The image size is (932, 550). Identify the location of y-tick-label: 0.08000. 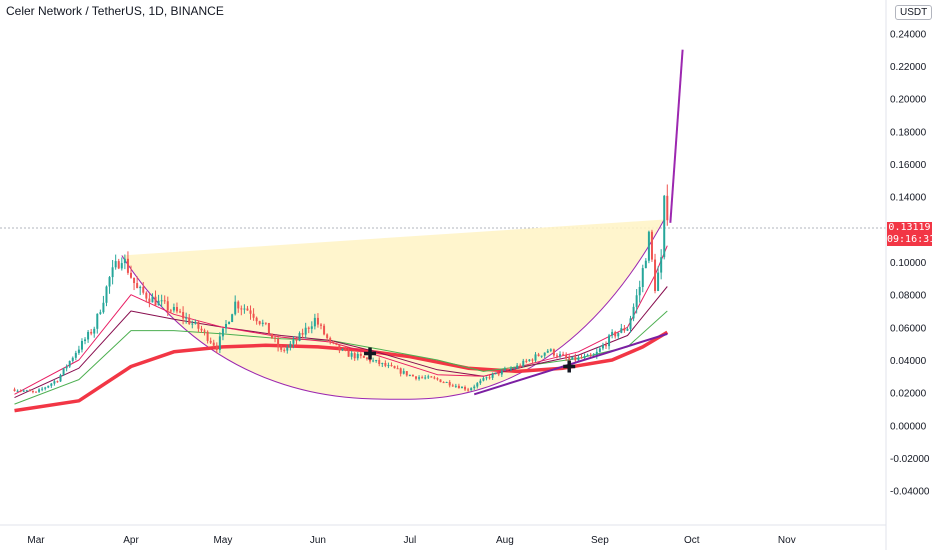
(908, 296).